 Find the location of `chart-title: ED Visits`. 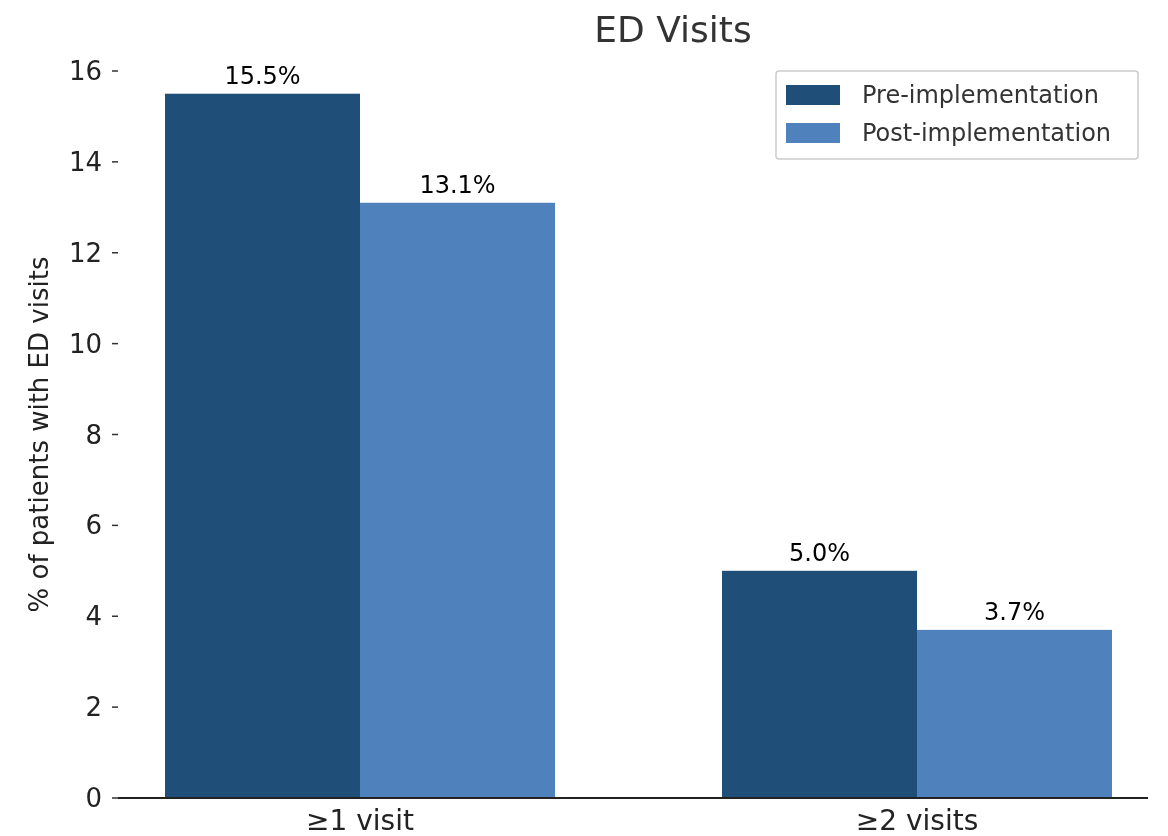

chart-title: ED Visits is located at coordinates (673, 29).